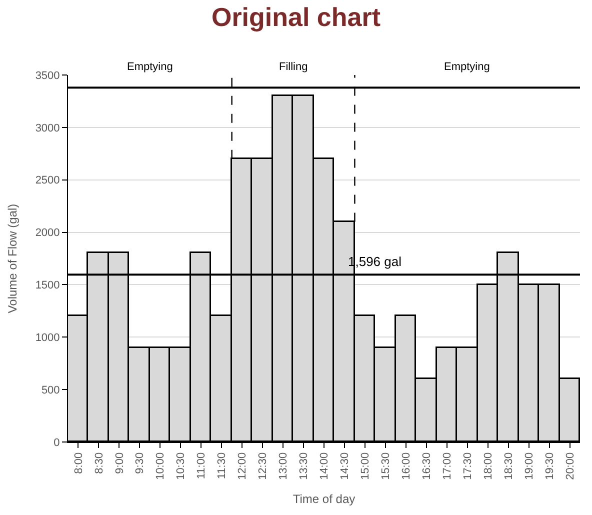 The height and width of the screenshot is (515, 592). Describe the element at coordinates (99, 463) in the screenshot. I see `x-tick-label: 8:30` at that location.